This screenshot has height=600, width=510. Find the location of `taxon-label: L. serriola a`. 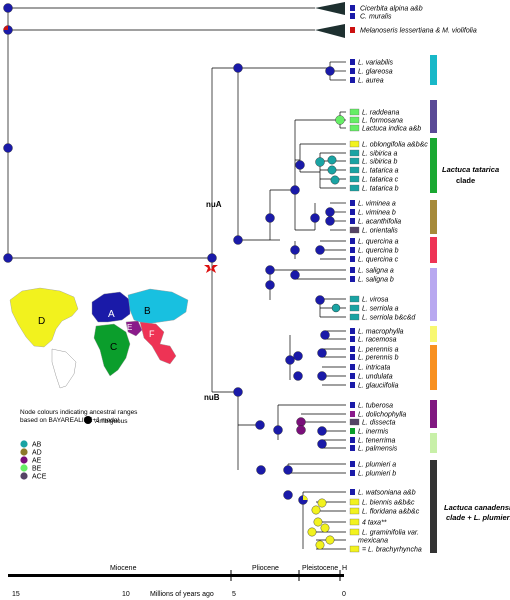

taxon-label: L. serriola a is located at coordinates (380, 309).